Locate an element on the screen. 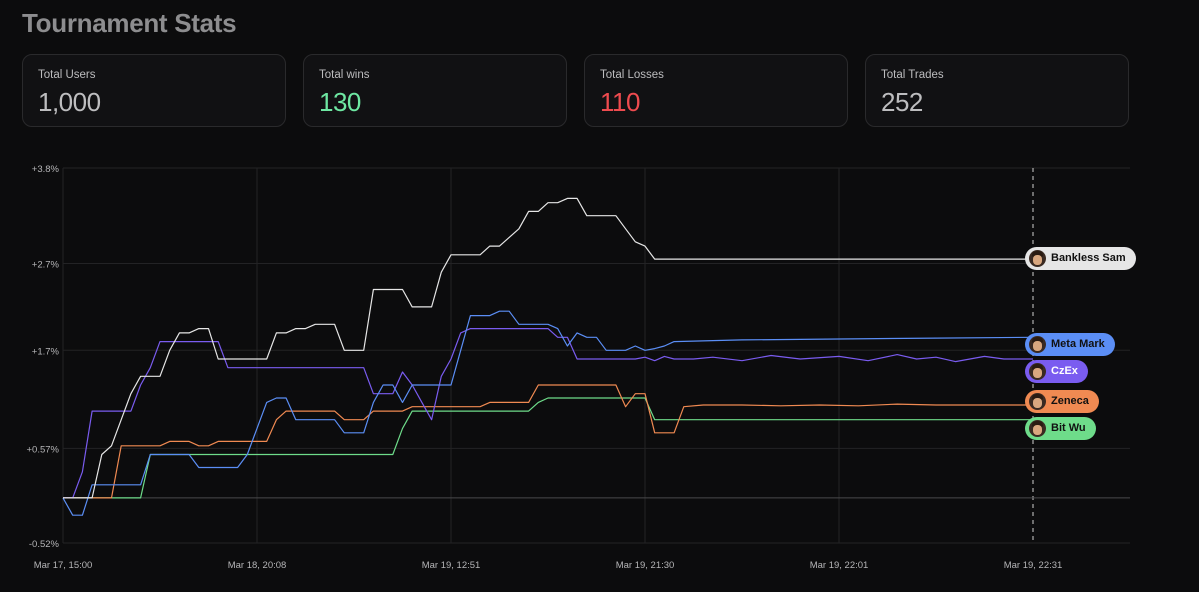 The height and width of the screenshot is (592, 1199). stat-card-users: Total Users 1,000 is located at coordinates (154, 90).